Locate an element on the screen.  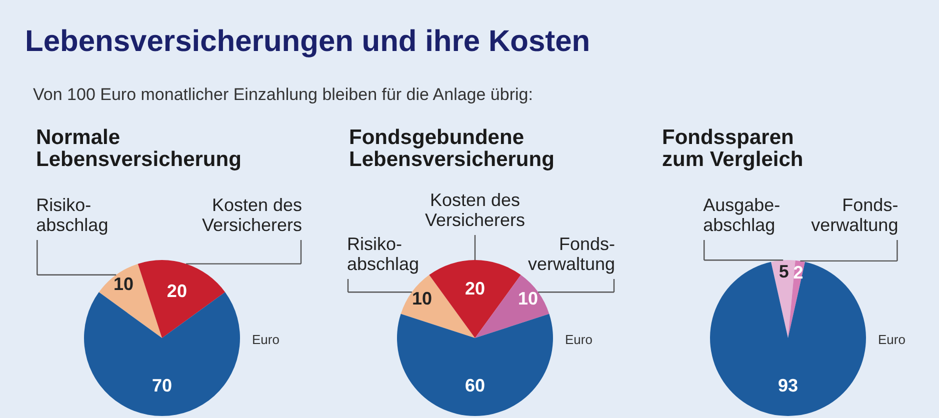
chart-title: Normale Lebensversicherung is located at coordinates (139, 148).